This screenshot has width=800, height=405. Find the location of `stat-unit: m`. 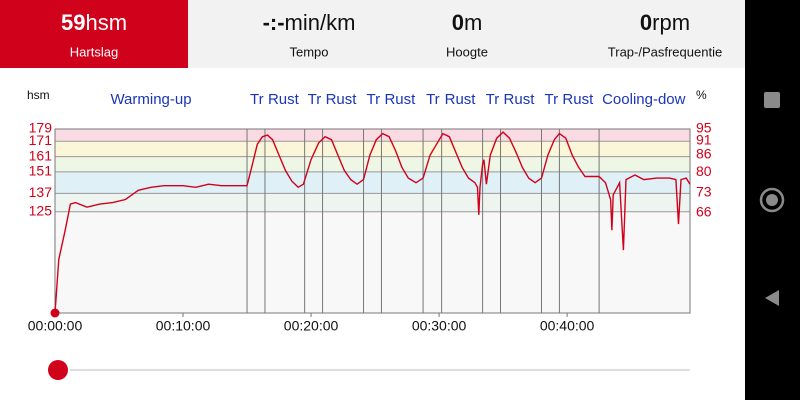

stat-unit: m is located at coordinates (473, 22).